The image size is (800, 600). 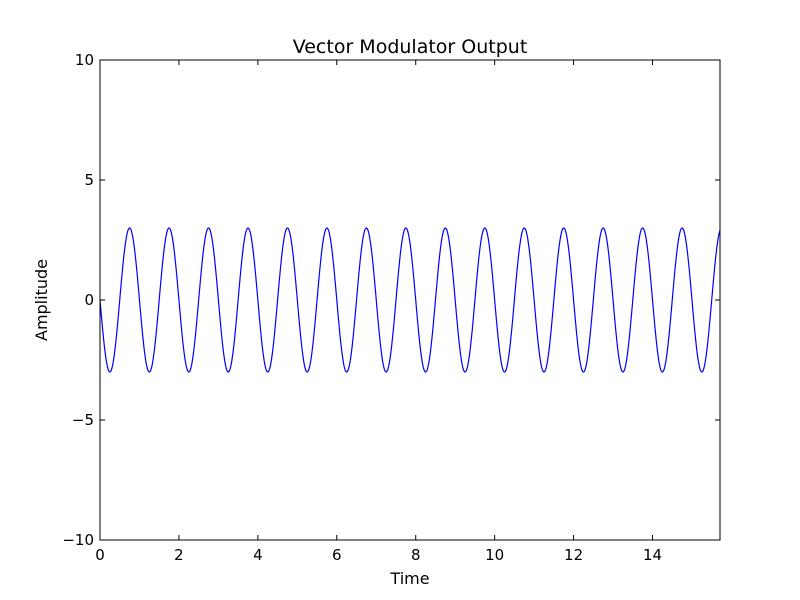 I want to click on x-tick-label: 14, so click(x=652, y=555).